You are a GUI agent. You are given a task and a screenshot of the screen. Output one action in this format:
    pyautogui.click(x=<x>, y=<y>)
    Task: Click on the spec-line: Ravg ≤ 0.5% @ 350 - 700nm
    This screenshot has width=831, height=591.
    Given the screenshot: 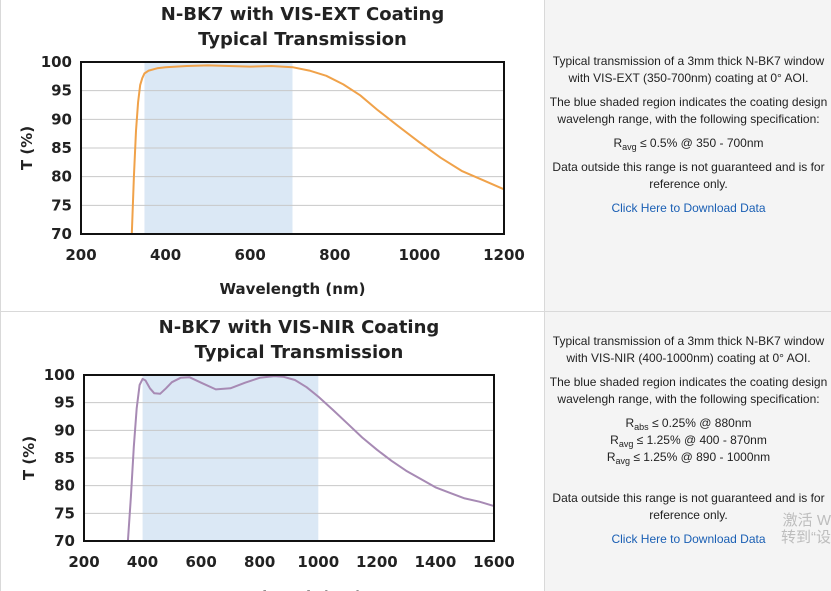 What is the action you would take?
    pyautogui.click(x=688, y=143)
    